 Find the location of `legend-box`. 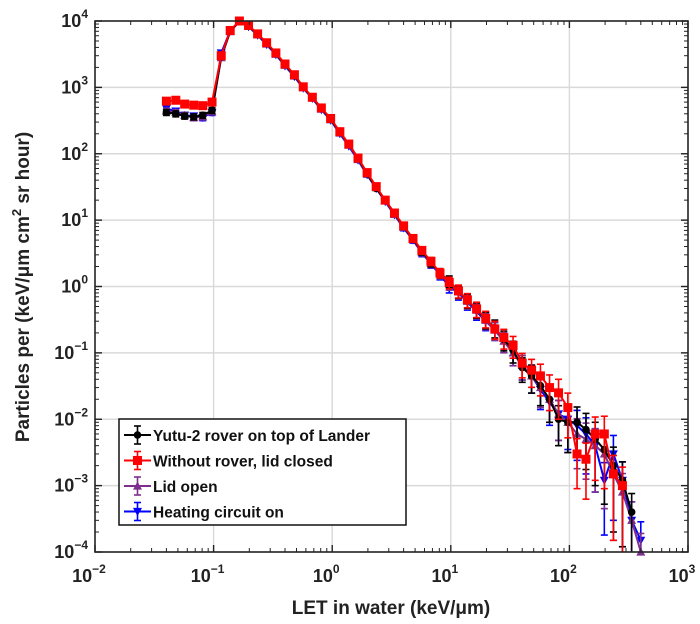

legend-box is located at coordinates (262, 472).